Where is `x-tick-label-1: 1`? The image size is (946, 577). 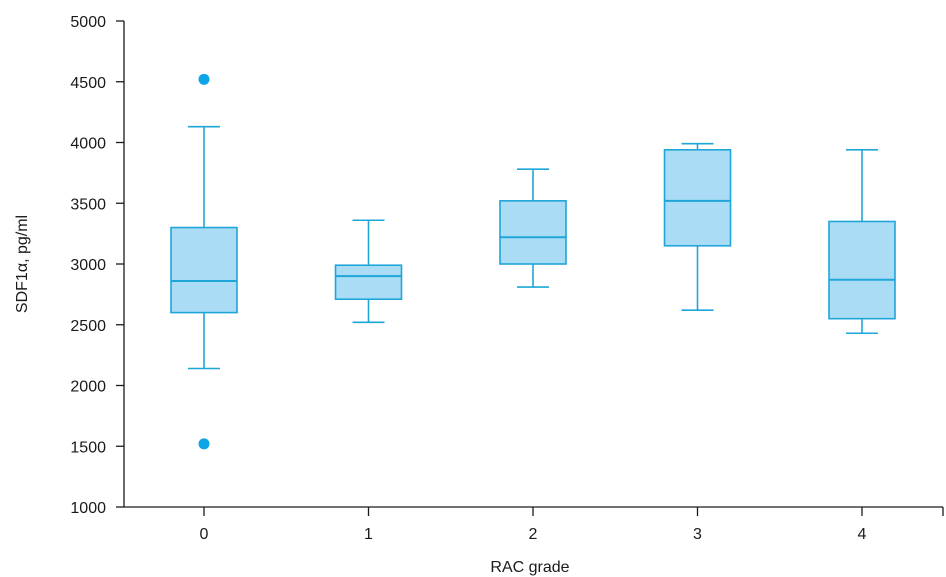 x-tick-label-1: 1 is located at coordinates (368, 534).